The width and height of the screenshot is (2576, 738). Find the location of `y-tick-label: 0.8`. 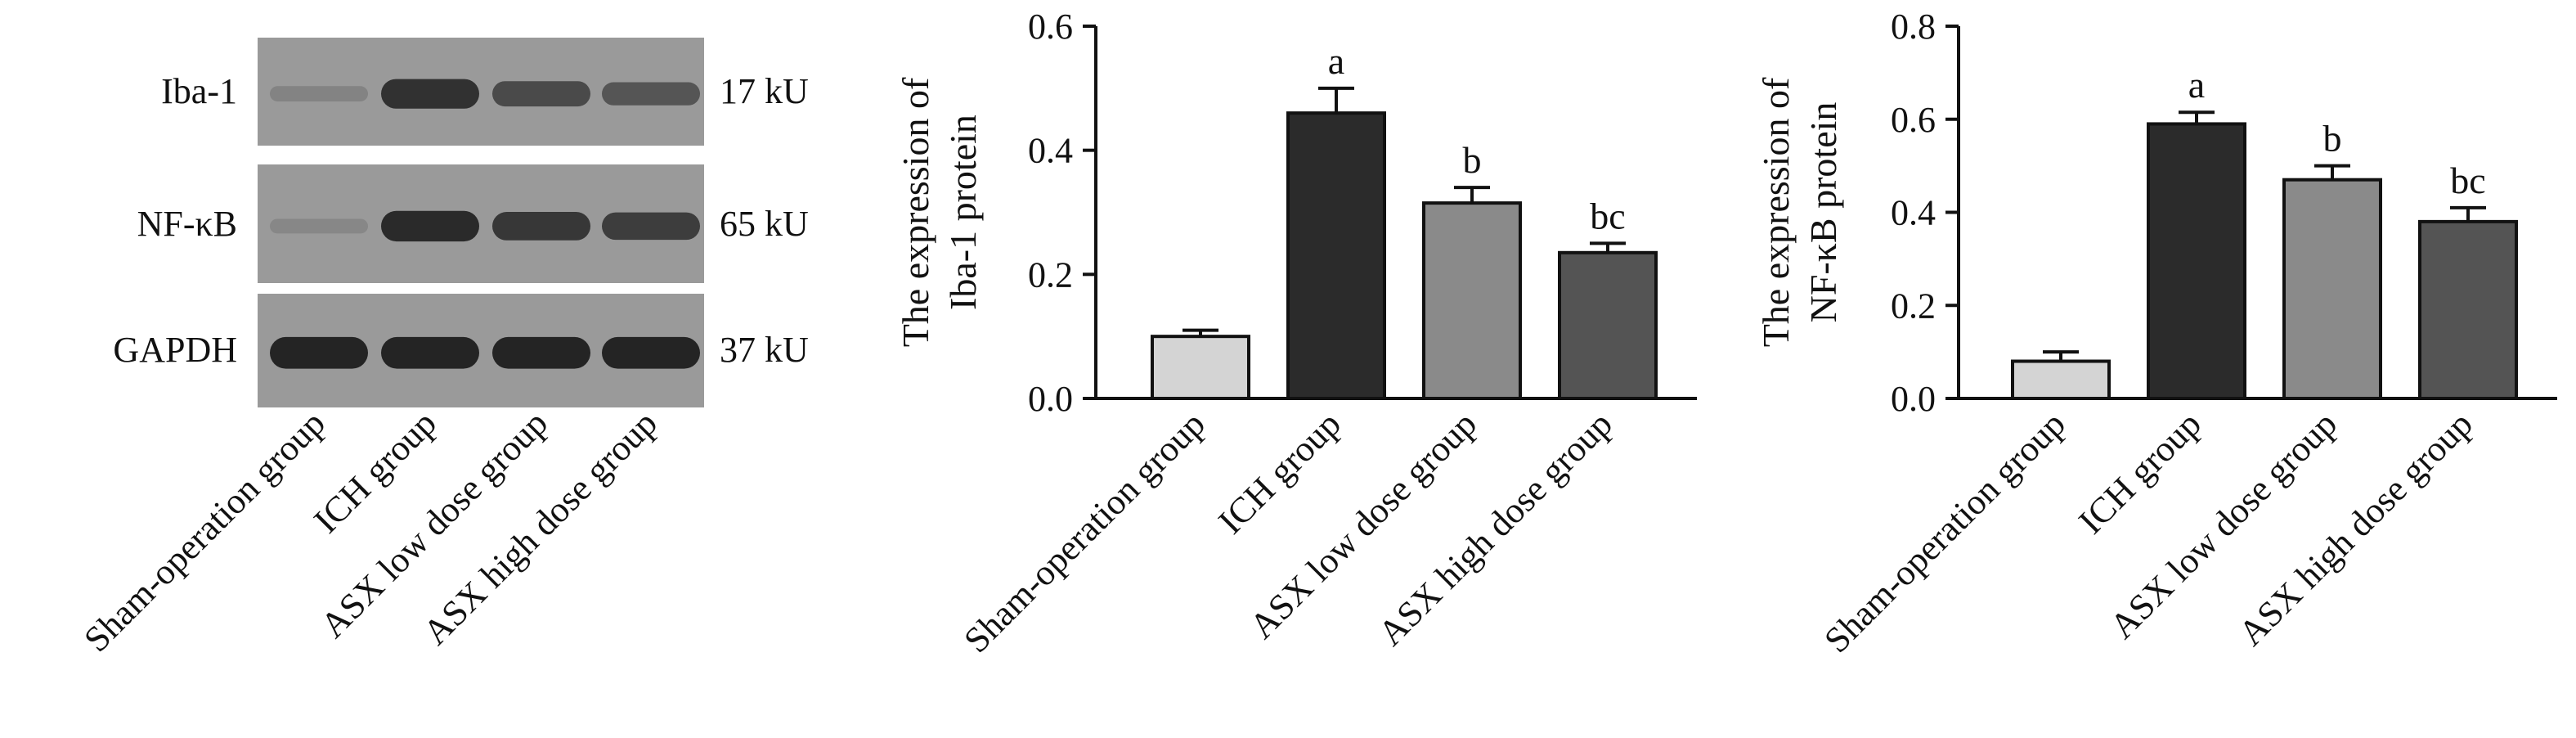

y-tick-label: 0.8 is located at coordinates (1914, 27).